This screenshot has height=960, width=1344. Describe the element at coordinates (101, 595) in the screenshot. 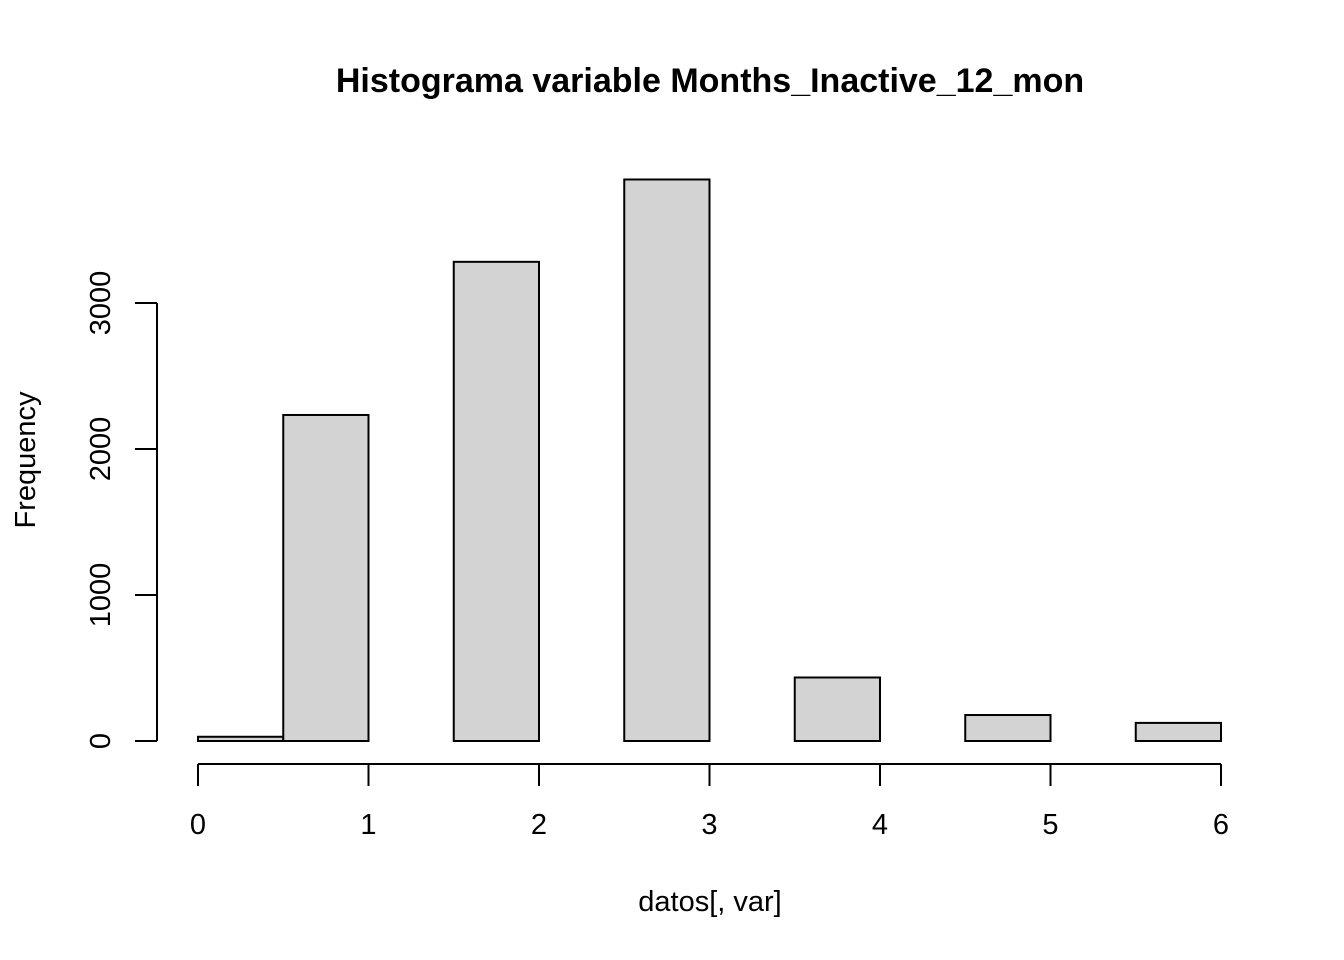

I see `y-tick-label-1: 1000` at that location.